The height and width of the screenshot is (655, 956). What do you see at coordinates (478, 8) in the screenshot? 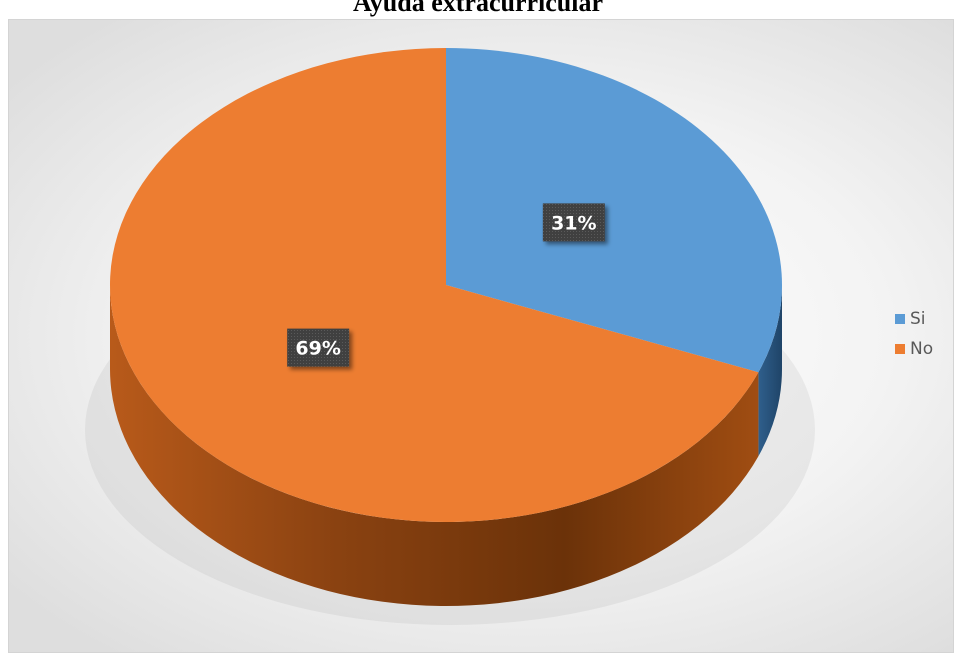
I see `chart-title: Ayuda extracurricular` at bounding box center [478, 8].